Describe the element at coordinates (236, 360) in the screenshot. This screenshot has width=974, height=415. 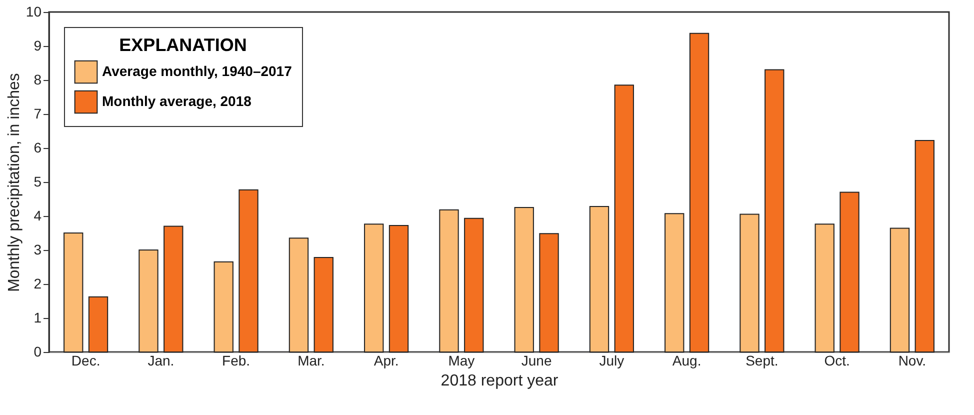
I see `x-tick-label: Feb.` at that location.